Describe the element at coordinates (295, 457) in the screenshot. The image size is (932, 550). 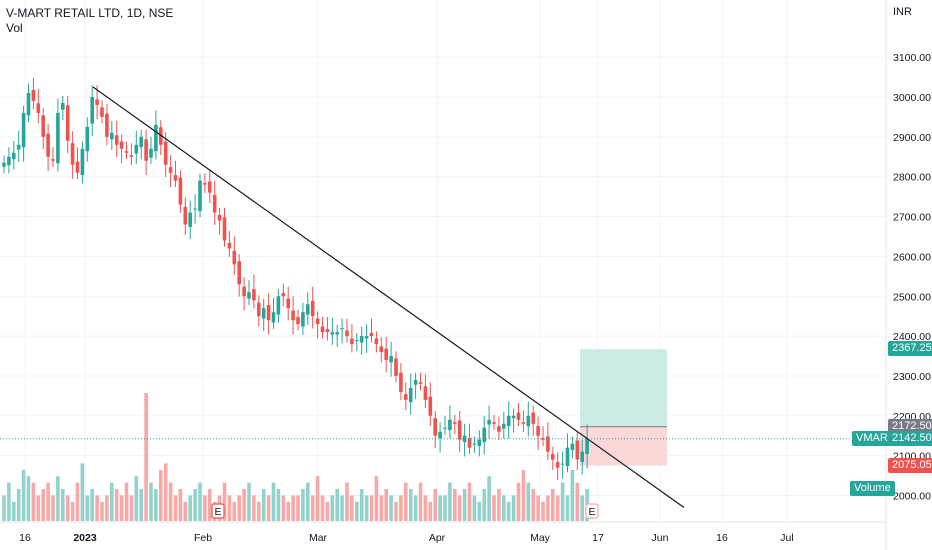
I see `volume-bars` at that location.